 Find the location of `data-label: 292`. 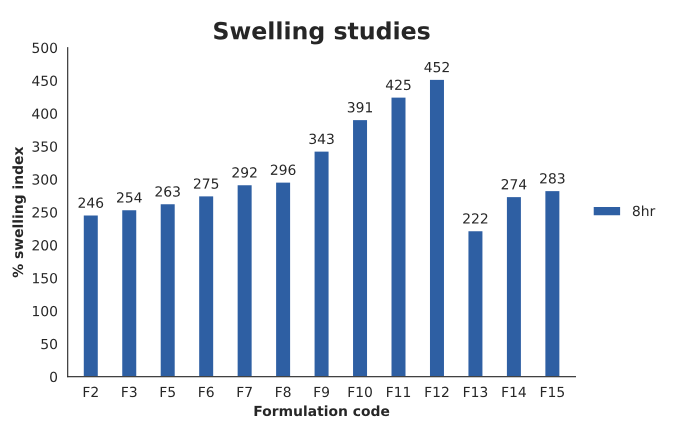

data-label: 292 is located at coordinates (244, 172).